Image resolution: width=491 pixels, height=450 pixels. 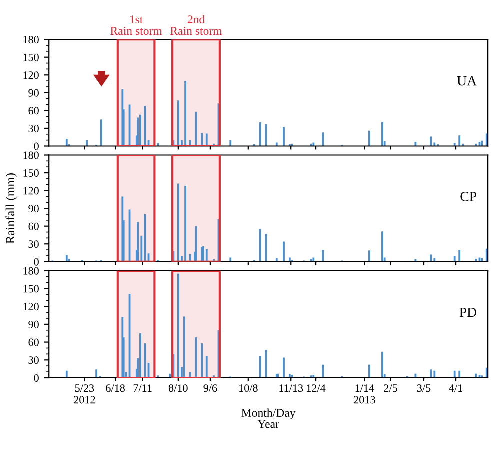 What do you see at coordinates (178, 388) in the screenshot?
I see `x-tick-label: 8/10` at bounding box center [178, 388].